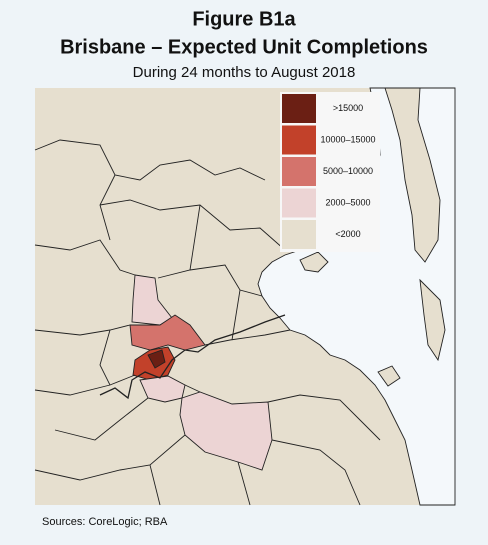 This screenshot has width=488, height=545. Describe the element at coordinates (244, 19) in the screenshot. I see `figure-title: Figure B1a` at that location.